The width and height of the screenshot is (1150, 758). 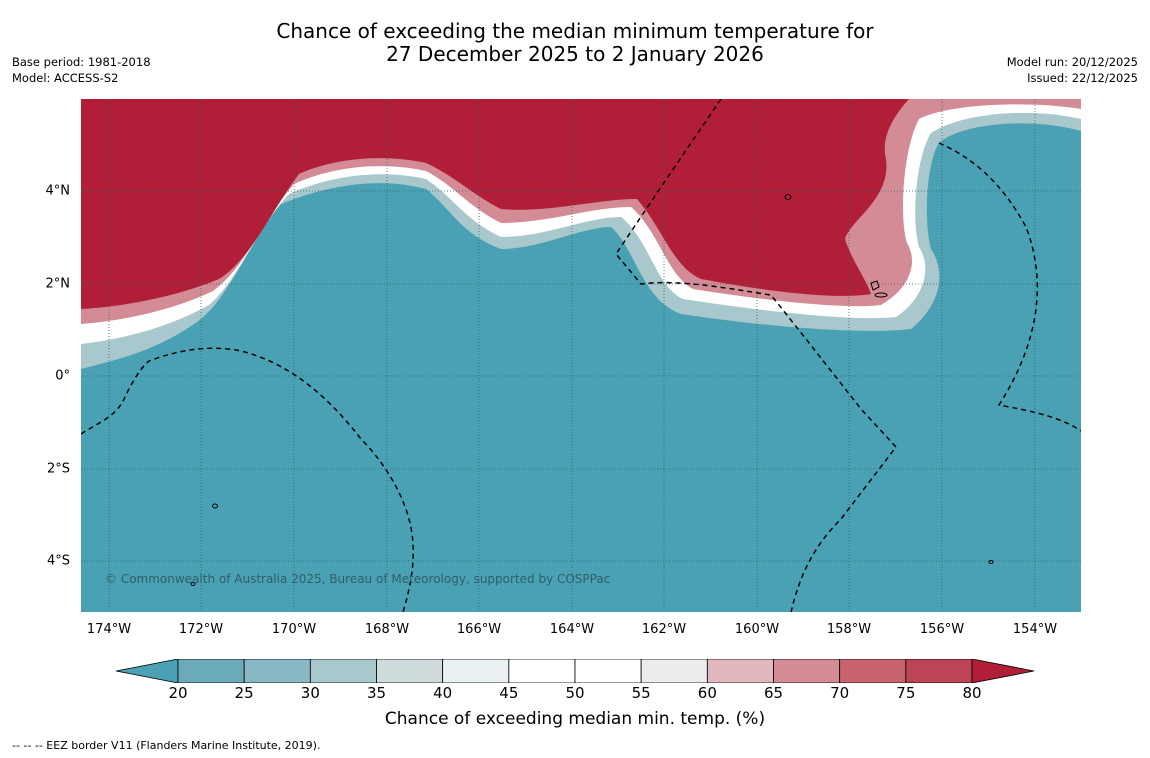 What do you see at coordinates (62, 376) in the screenshot?
I see `lat-label-0: 0°` at bounding box center [62, 376].